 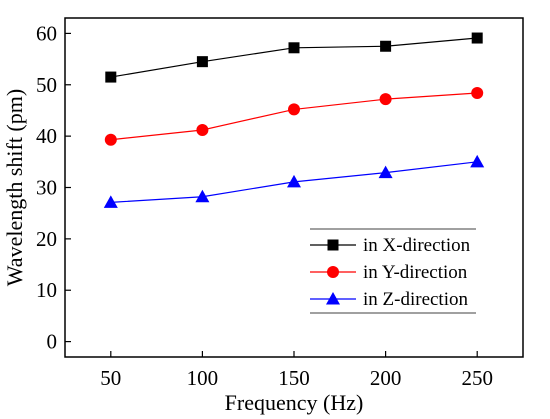 I want to click on x-tick-label: 250, so click(x=477, y=378).